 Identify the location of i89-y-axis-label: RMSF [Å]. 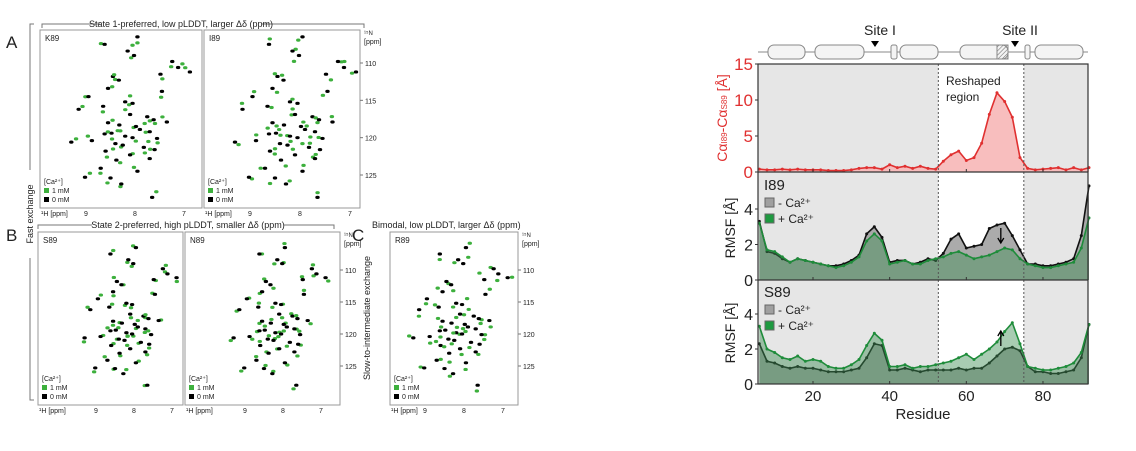
(730, 228).